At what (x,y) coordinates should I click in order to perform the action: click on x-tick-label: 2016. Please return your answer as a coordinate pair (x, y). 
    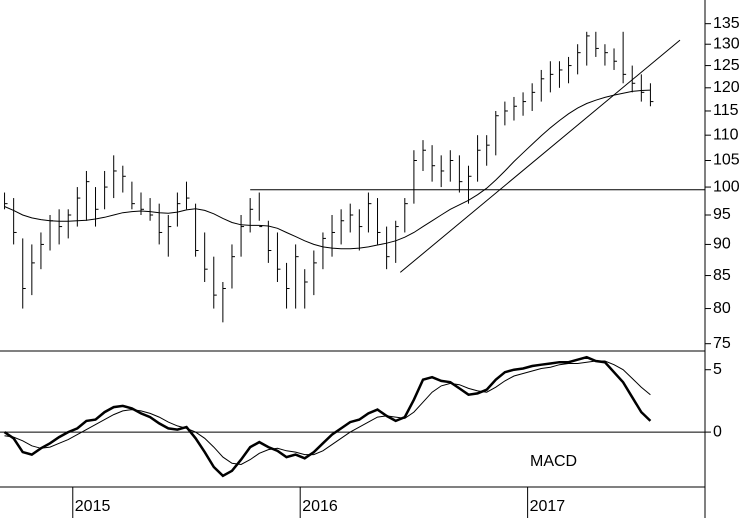
    Looking at the image, I should click on (320, 506).